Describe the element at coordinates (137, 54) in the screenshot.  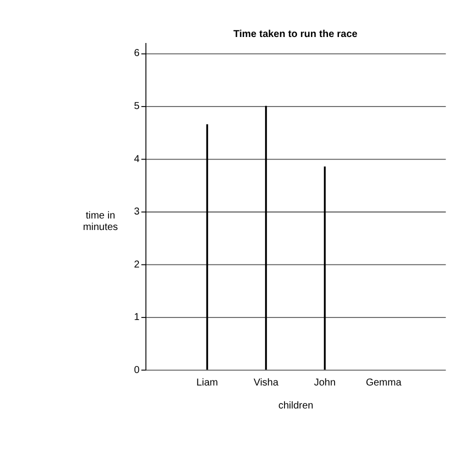
I see `y-tick-label: 6` at that location.